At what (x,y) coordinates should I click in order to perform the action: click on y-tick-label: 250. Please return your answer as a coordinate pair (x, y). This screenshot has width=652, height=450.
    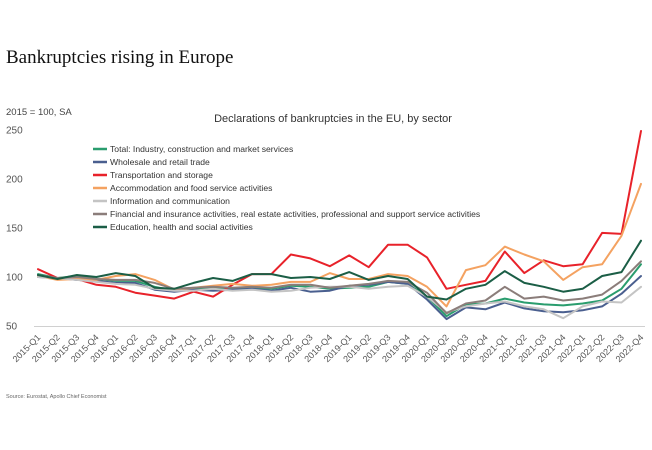
    Looking at the image, I should click on (14, 131).